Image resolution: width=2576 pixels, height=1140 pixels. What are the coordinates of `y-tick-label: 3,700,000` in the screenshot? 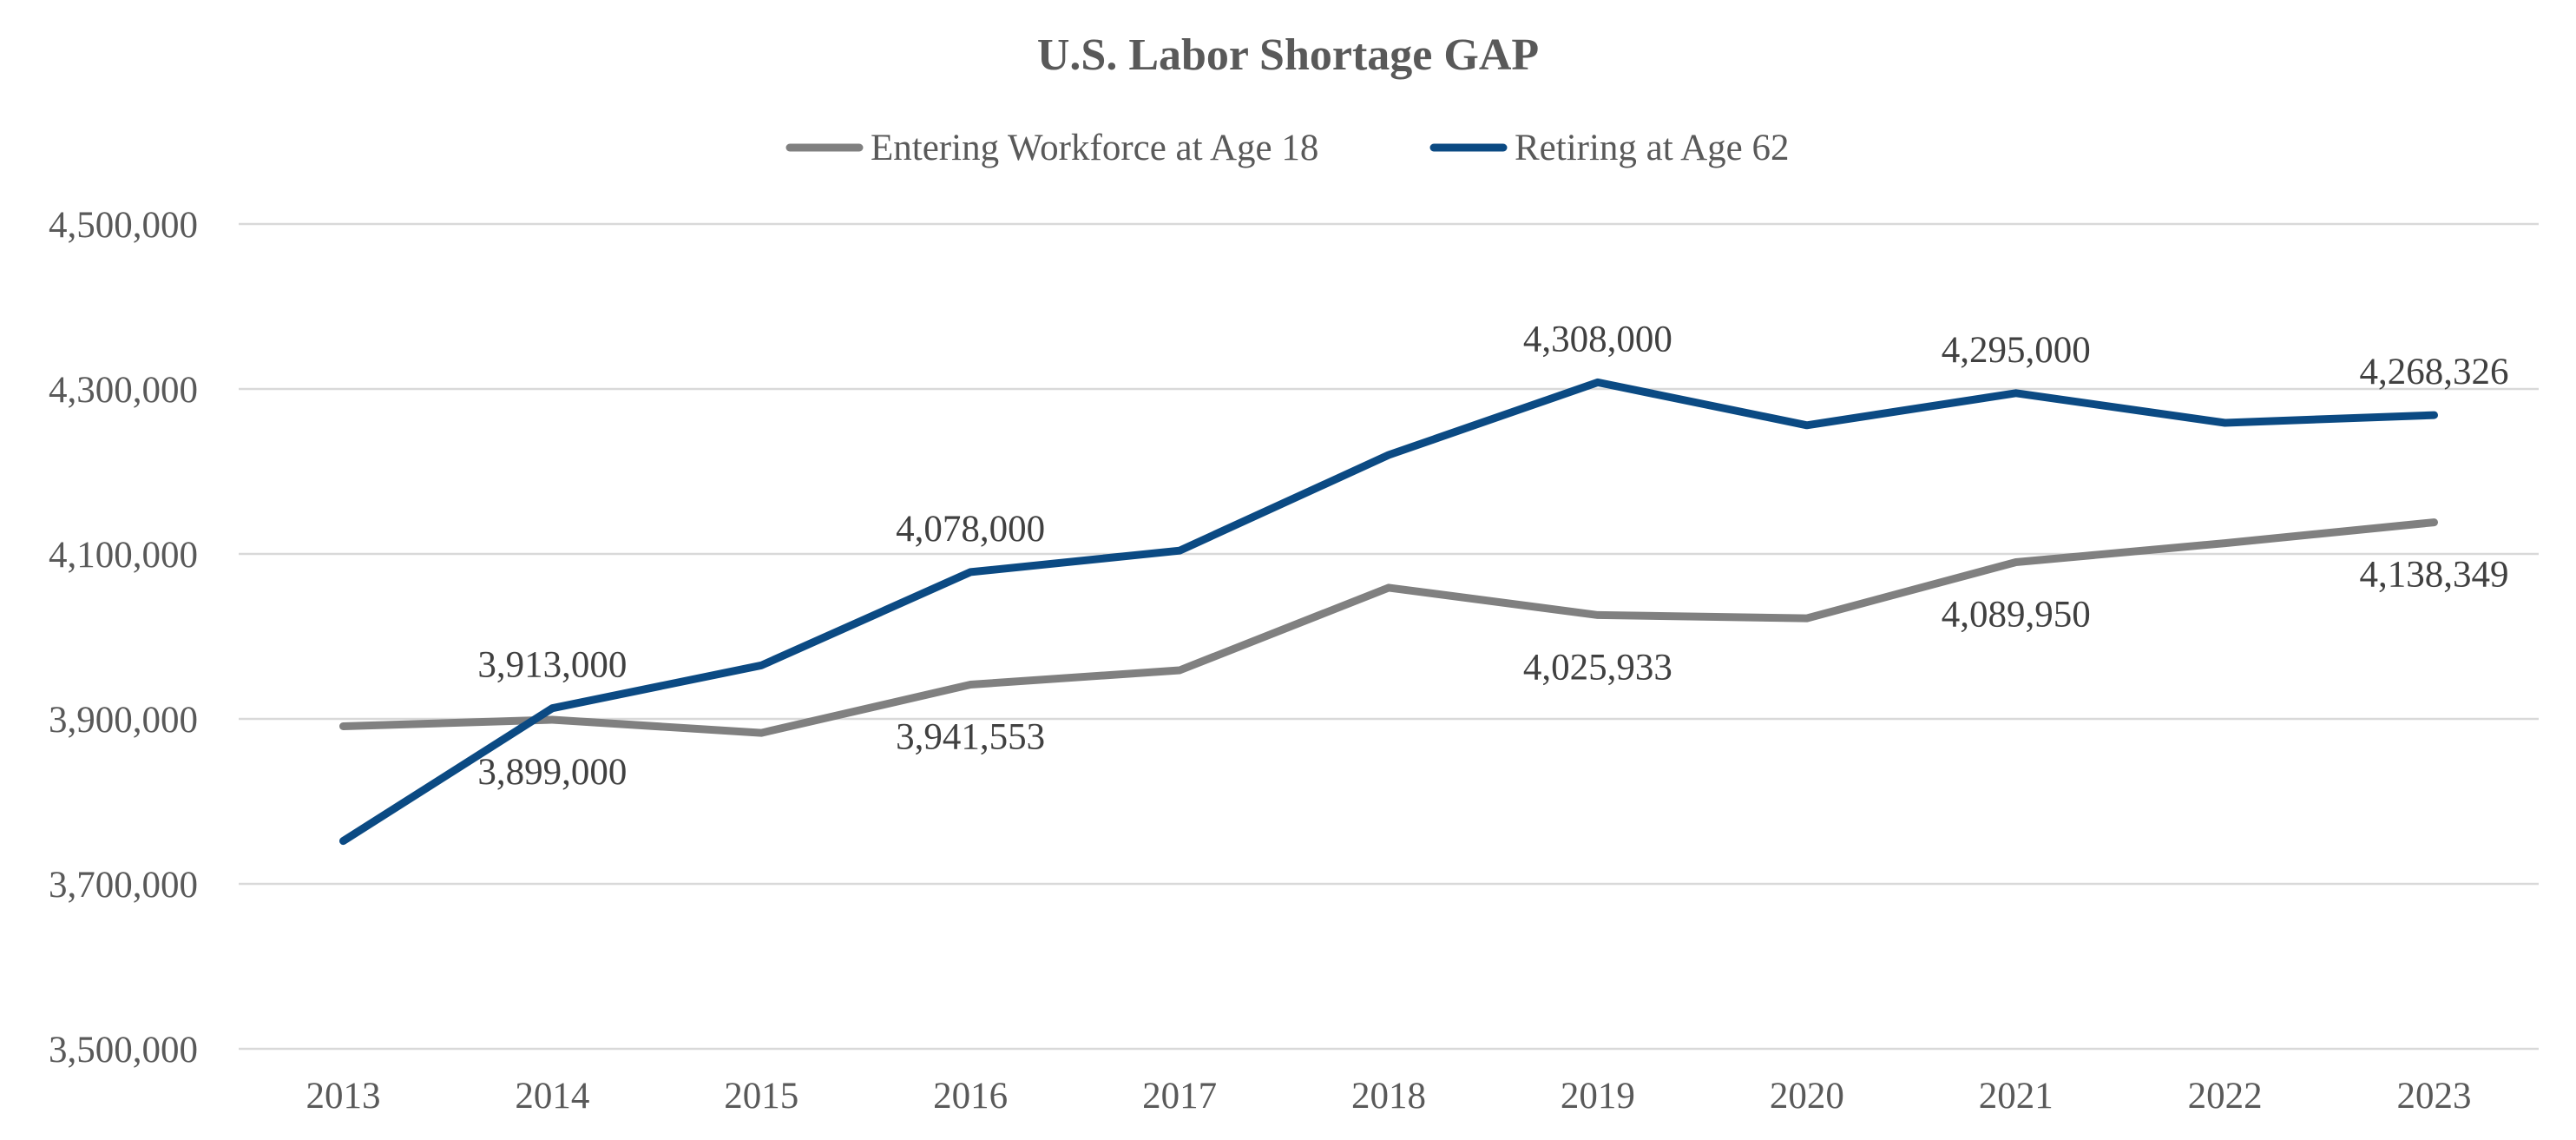 It's located at (123, 885).